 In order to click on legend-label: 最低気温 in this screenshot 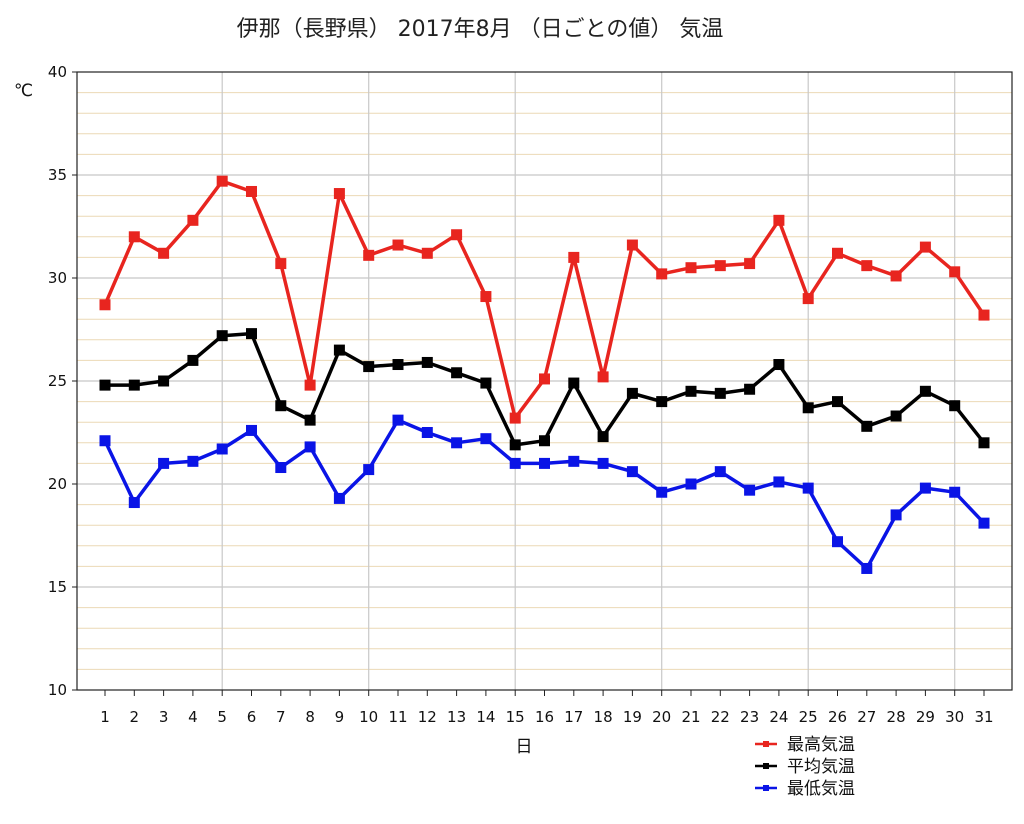, I will do `click(821, 789)`.